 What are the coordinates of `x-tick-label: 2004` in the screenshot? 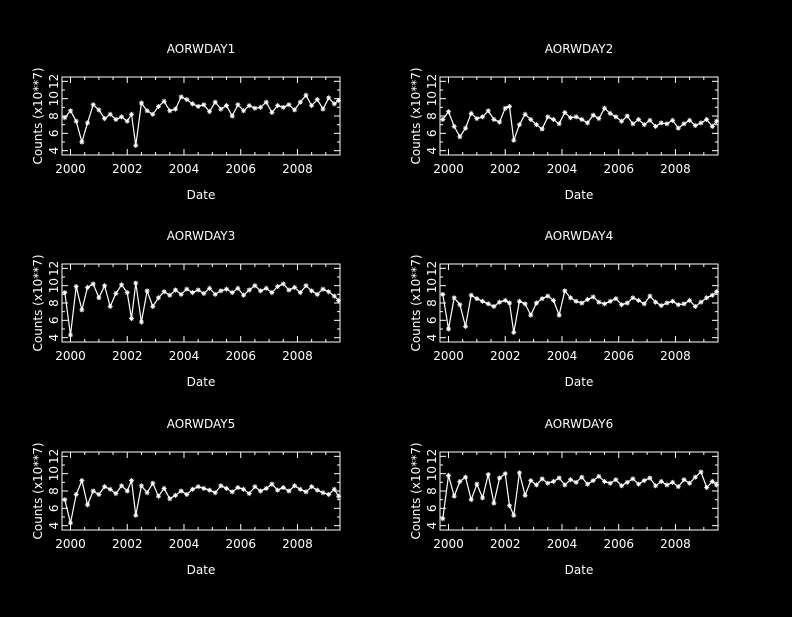 It's located at (184, 356).